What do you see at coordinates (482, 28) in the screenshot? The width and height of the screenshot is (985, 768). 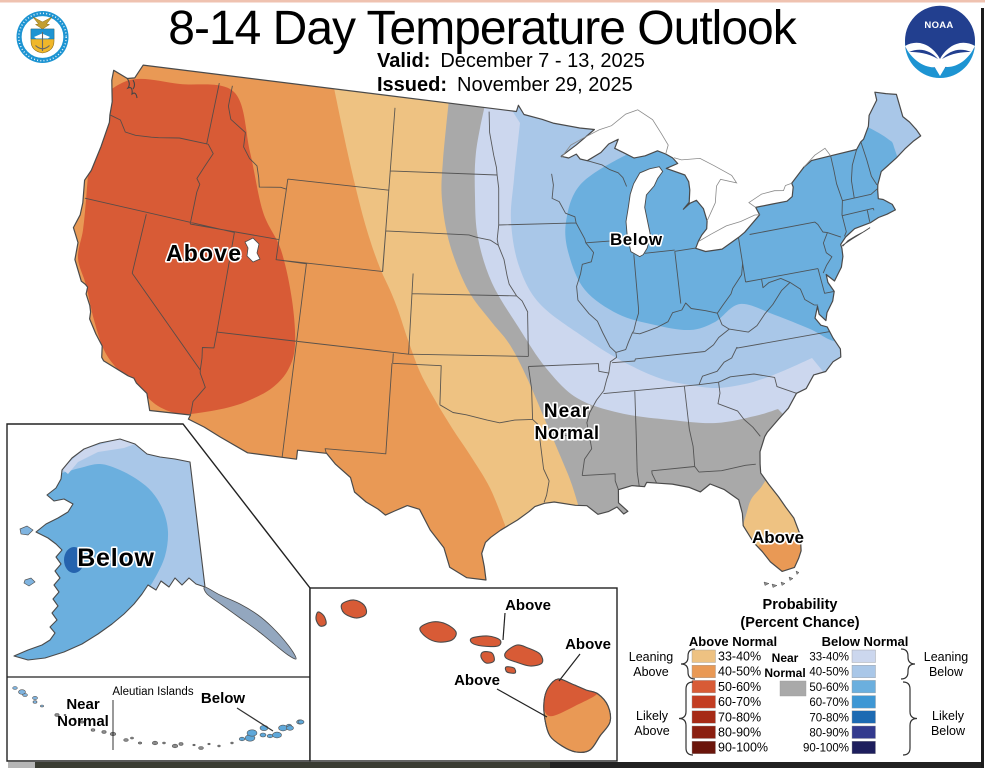 I see `svg-text: 8-14 Day Temperature Outlook` at bounding box center [482, 28].